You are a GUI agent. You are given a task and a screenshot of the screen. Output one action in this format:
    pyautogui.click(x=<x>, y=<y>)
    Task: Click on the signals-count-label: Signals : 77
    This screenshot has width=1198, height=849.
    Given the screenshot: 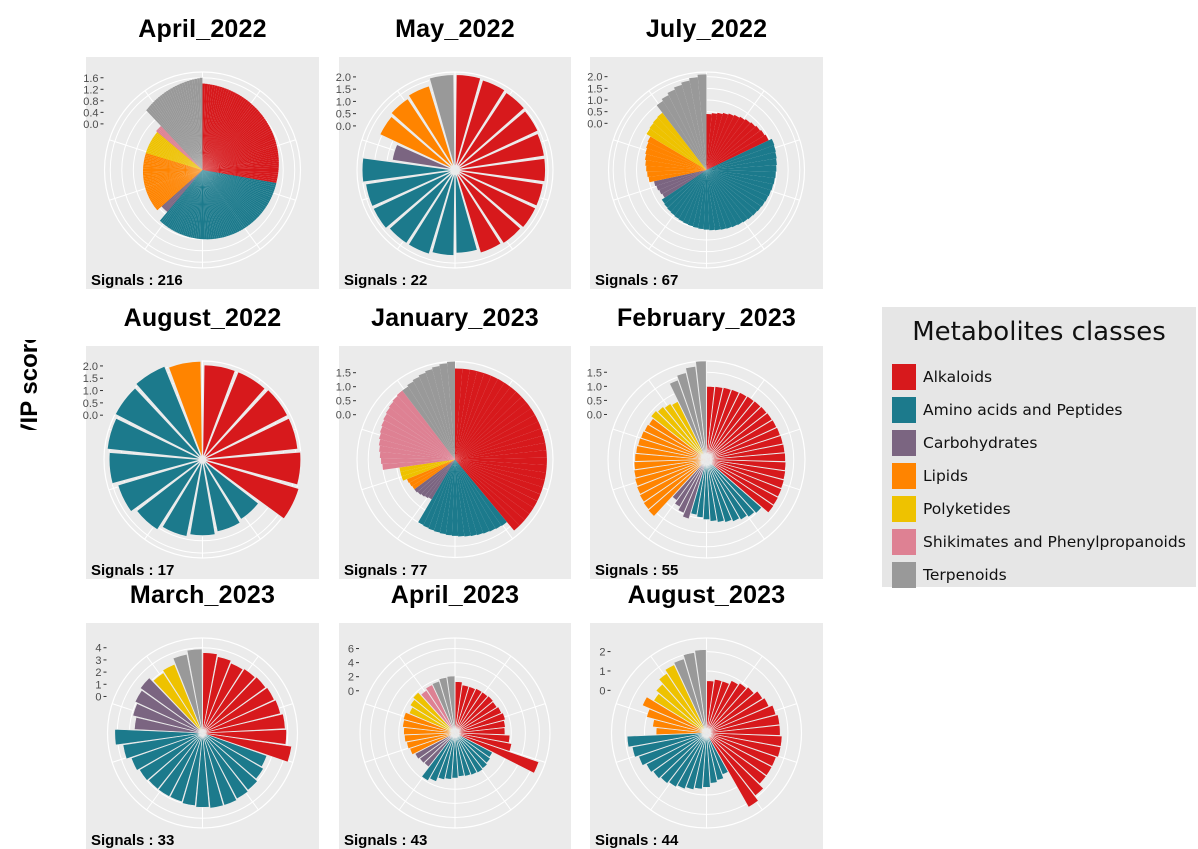 What is the action you would take?
    pyautogui.click(x=385, y=570)
    